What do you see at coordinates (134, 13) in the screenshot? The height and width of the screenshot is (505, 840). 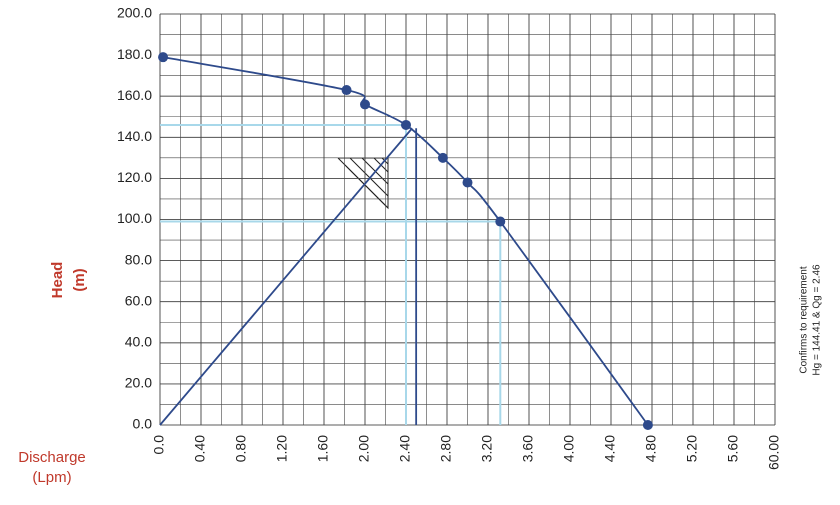 I see `y-tick-label: 200.0` at bounding box center [134, 13].